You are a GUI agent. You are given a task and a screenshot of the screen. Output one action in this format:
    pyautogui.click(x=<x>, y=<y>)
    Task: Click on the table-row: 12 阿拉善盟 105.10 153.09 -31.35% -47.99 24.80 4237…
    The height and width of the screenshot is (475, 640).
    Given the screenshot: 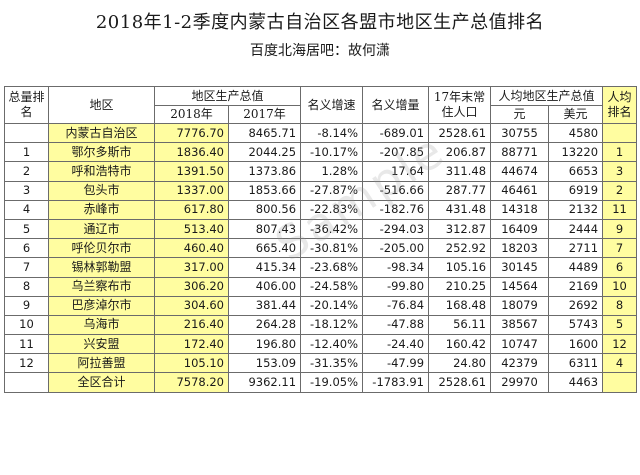 What is the action you would take?
    pyautogui.click(x=321, y=363)
    